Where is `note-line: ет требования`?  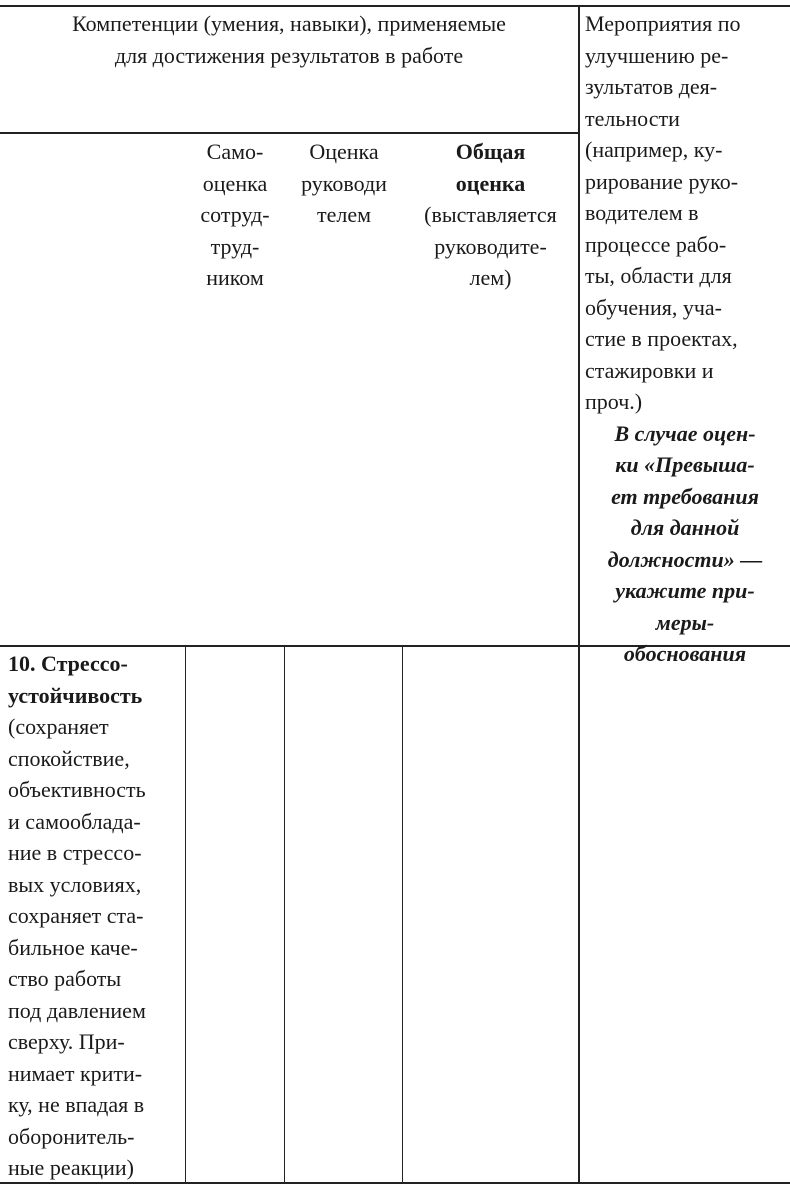 note-line: ет требования is located at coordinates (685, 496).